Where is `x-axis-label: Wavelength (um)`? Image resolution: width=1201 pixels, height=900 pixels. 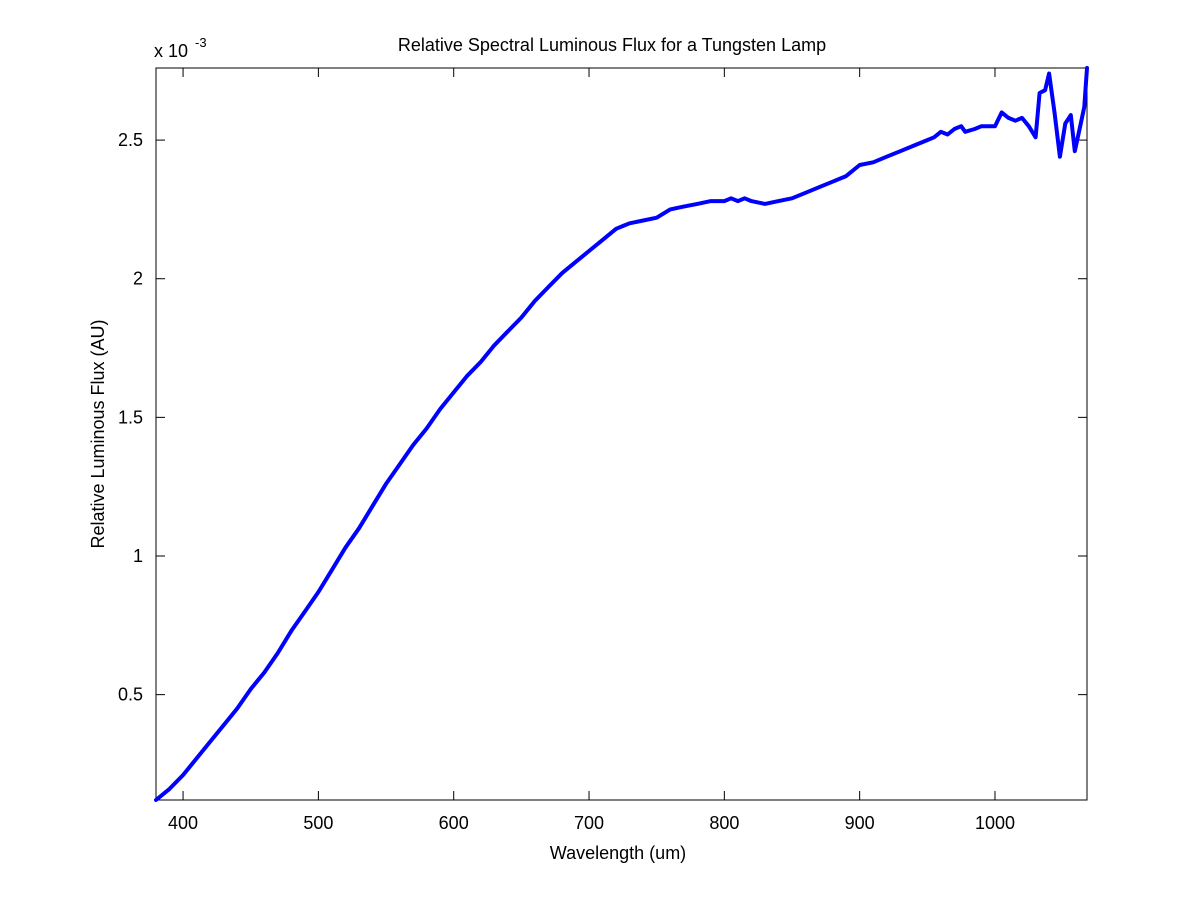
x-axis-label: Wavelength (um) is located at coordinates (618, 853).